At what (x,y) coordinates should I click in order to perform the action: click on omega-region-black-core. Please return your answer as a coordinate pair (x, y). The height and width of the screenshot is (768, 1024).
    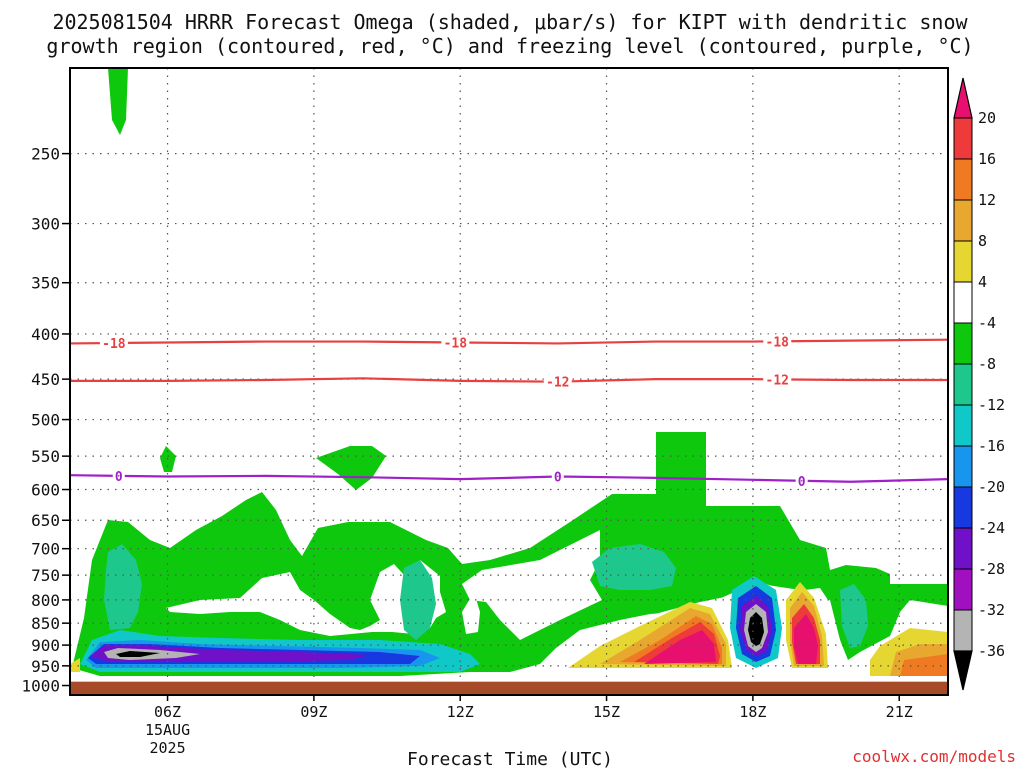
    Looking at the image, I should click on (138, 654).